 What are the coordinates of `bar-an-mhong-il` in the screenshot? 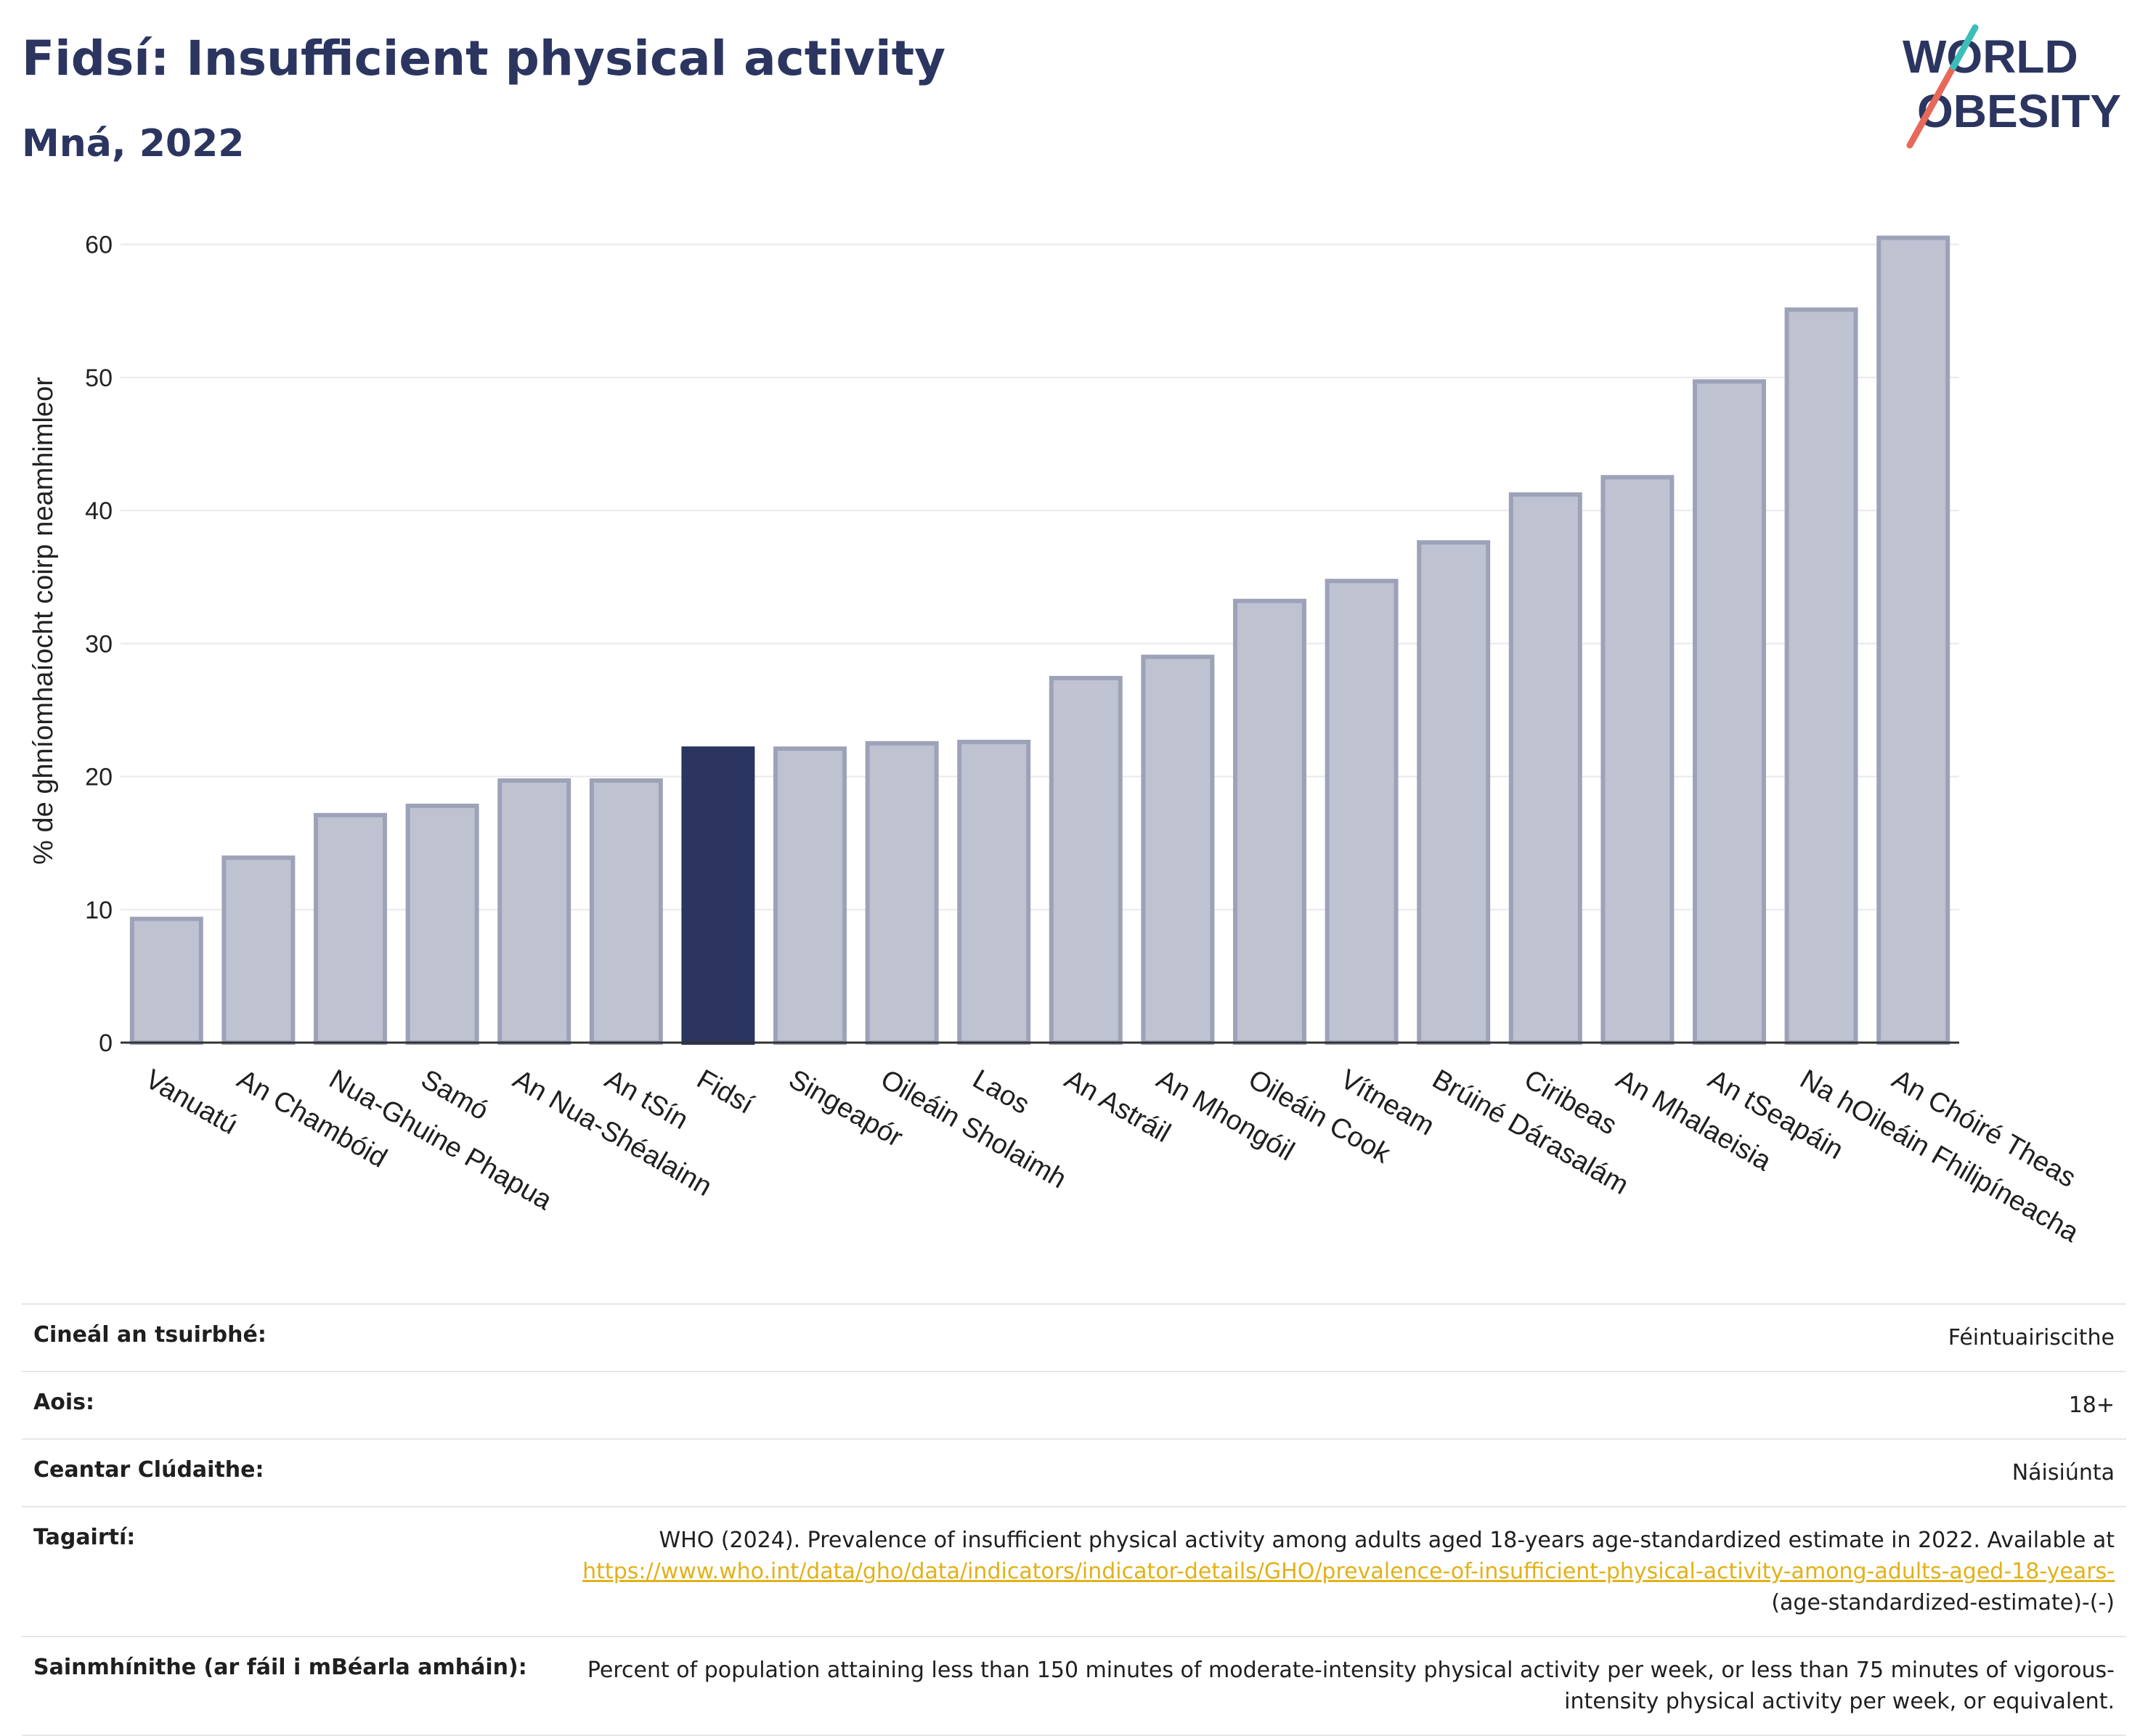 It's located at (1178, 849).